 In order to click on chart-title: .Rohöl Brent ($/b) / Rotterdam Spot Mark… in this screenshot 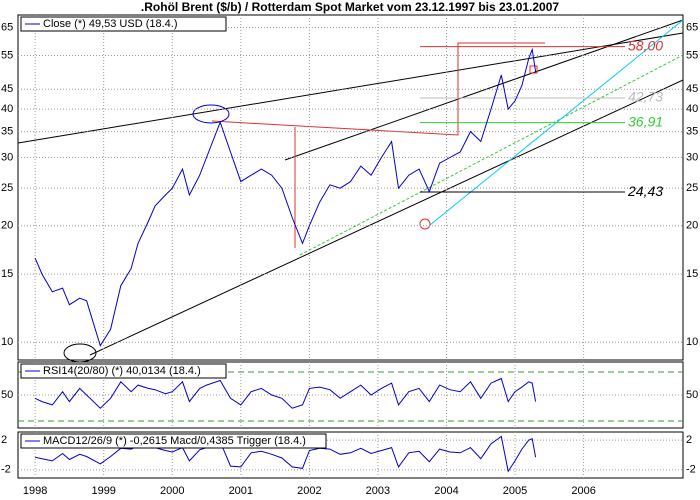, I will do `click(350, 7)`.